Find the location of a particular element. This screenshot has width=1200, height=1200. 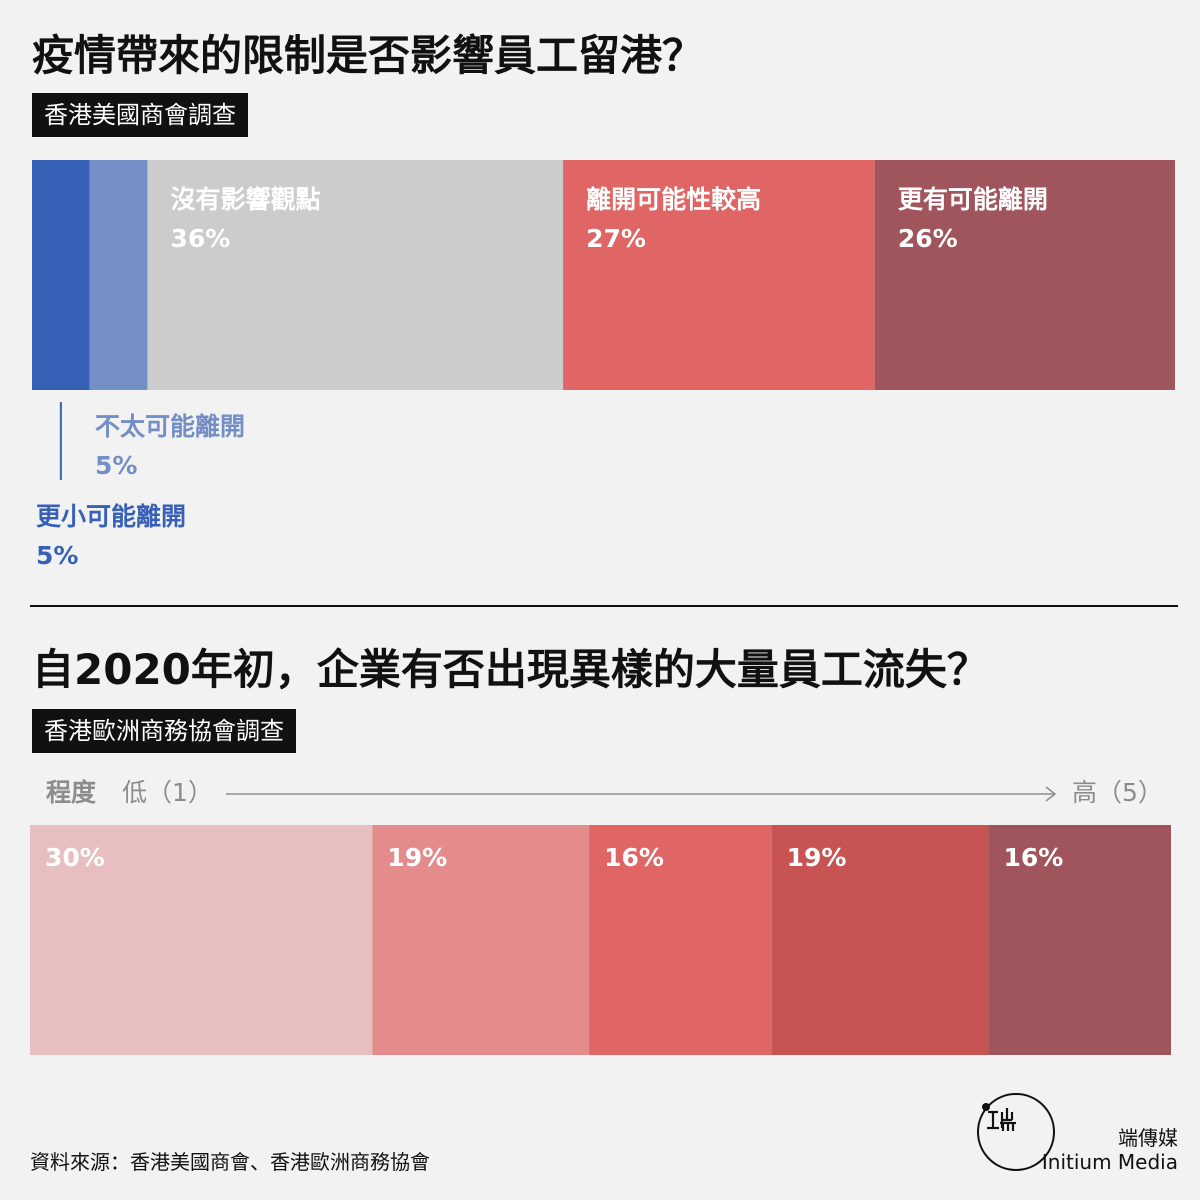

chart1-value-label: 27% is located at coordinates (616, 238).